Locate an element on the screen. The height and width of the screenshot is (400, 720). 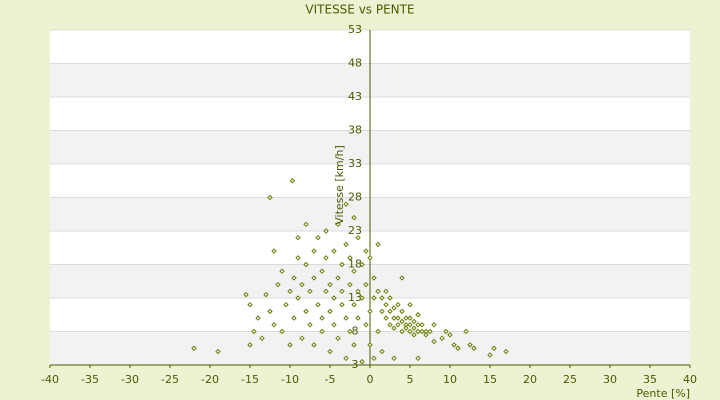
y-tick-label: 13 is located at coordinates (355, 297).